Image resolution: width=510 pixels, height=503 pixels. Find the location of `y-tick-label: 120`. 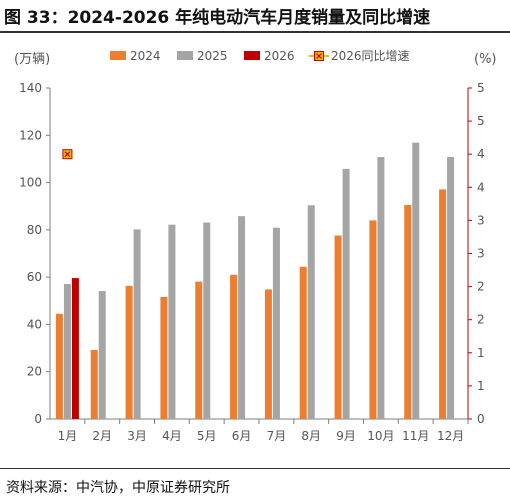

y-tick-label: 120 is located at coordinates (30, 135).